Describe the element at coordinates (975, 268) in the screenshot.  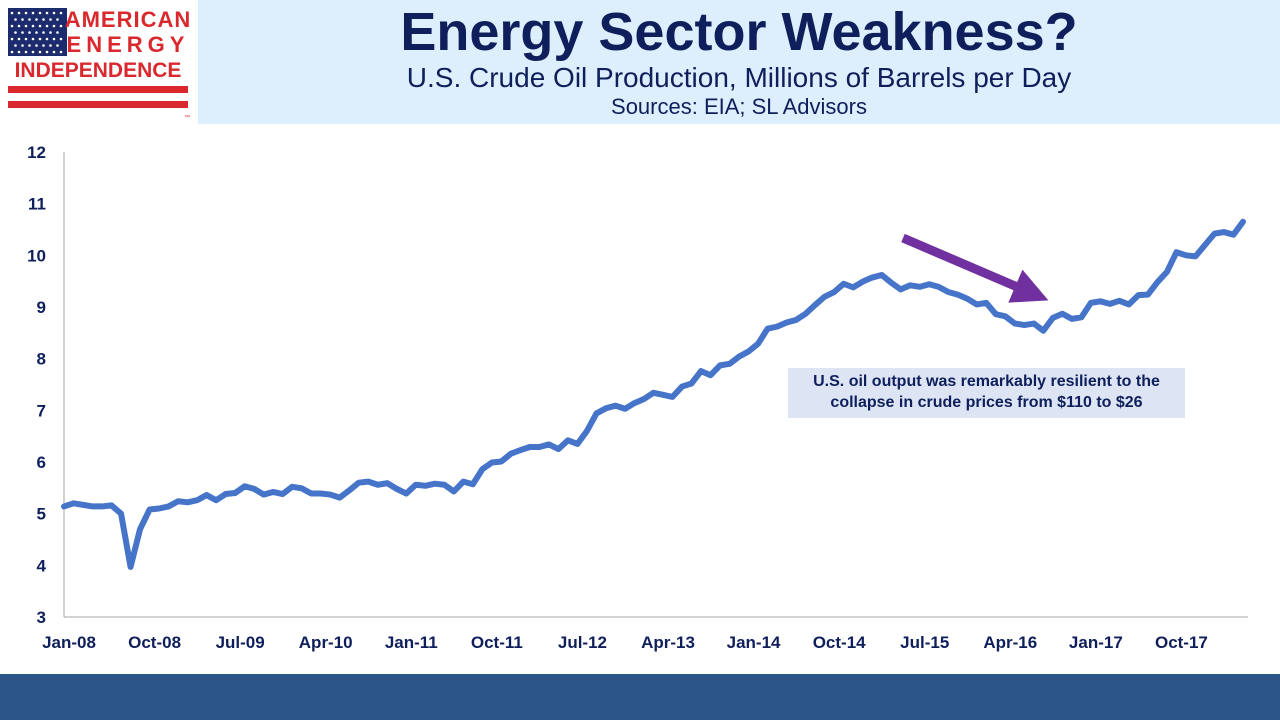
I see `downtrend-arrow` at that location.